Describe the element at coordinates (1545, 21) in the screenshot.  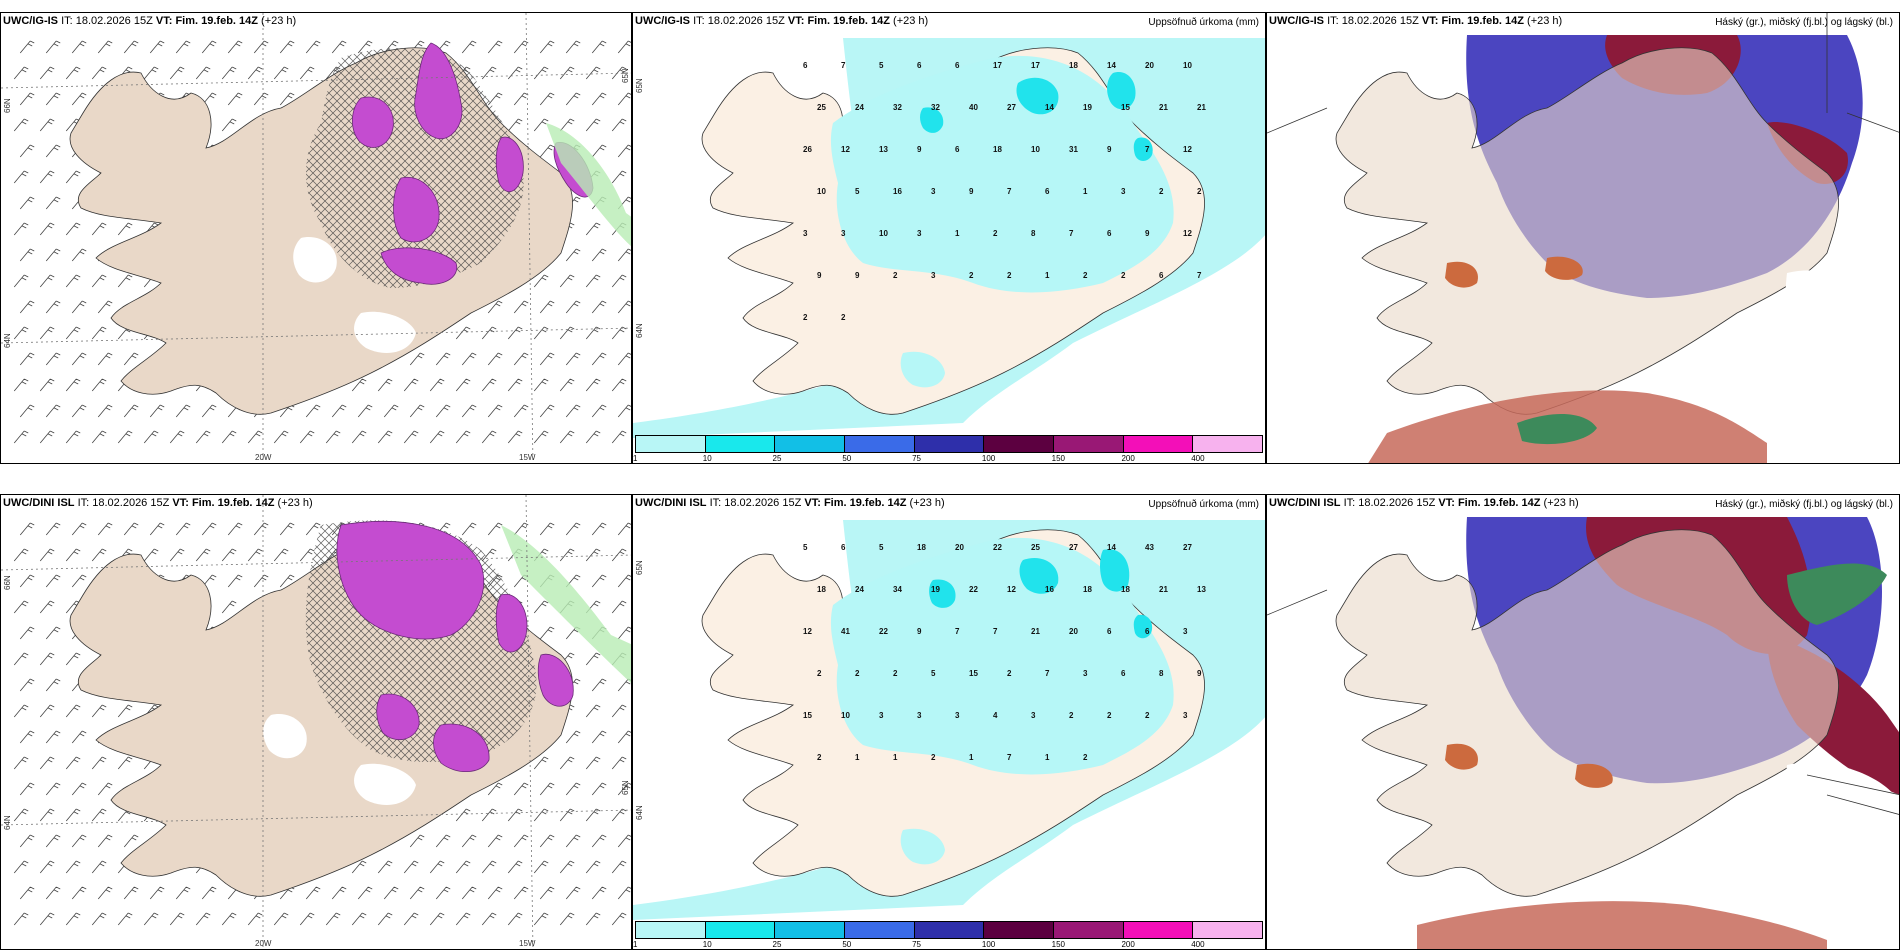
I see `lead-time: (+23 h)` at that location.